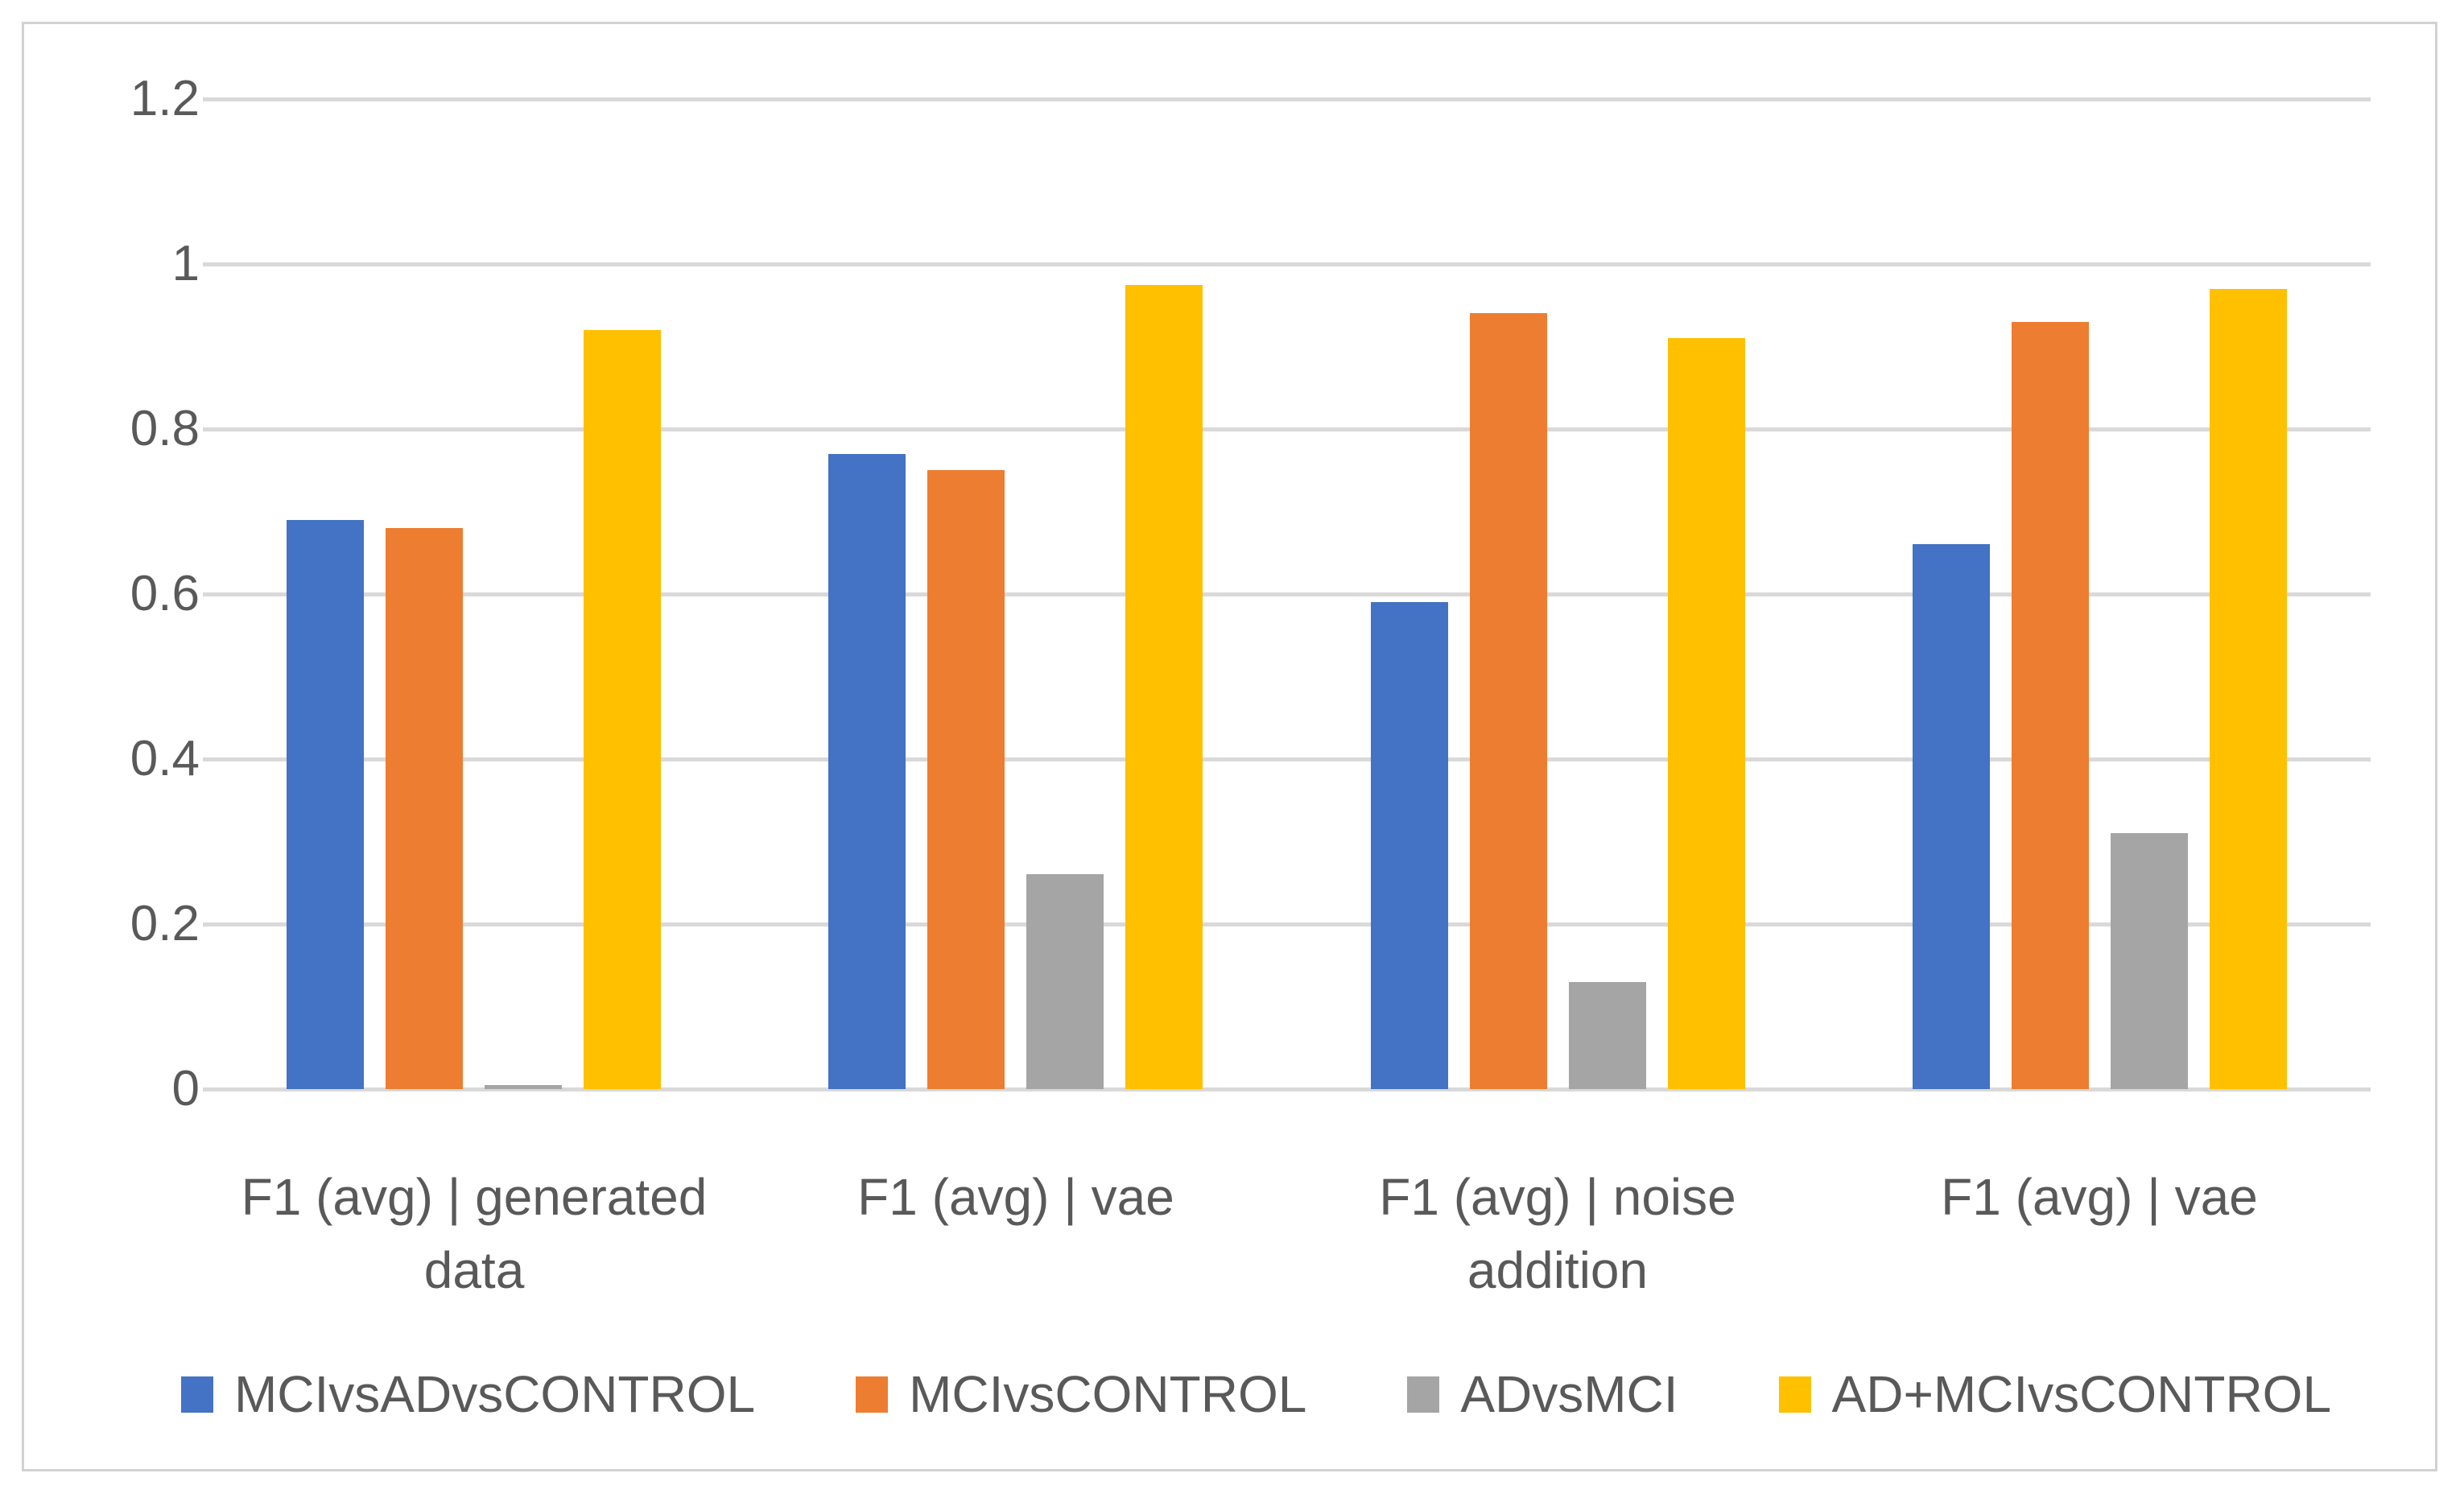 The width and height of the screenshot is (2464, 1498). I want to click on y-tick-label: 0.4, so click(165, 758).